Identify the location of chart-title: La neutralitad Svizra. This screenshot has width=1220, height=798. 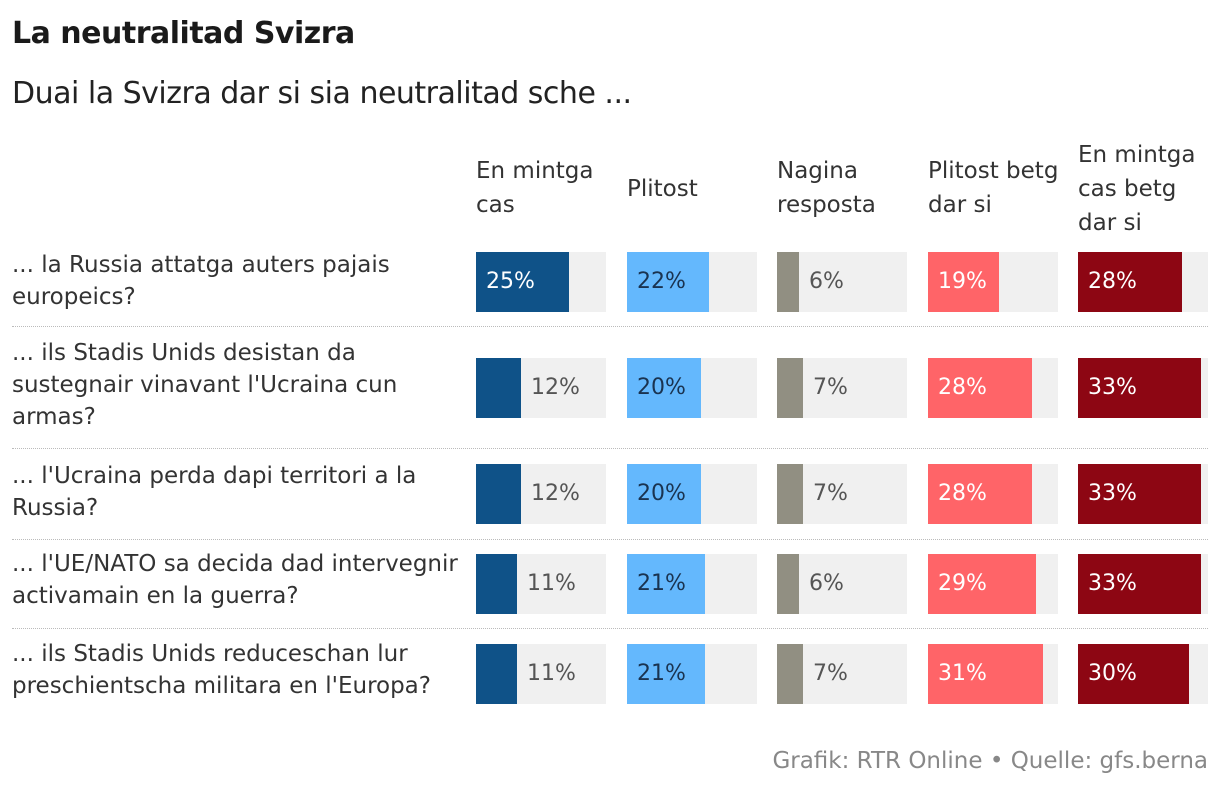
(183, 33).